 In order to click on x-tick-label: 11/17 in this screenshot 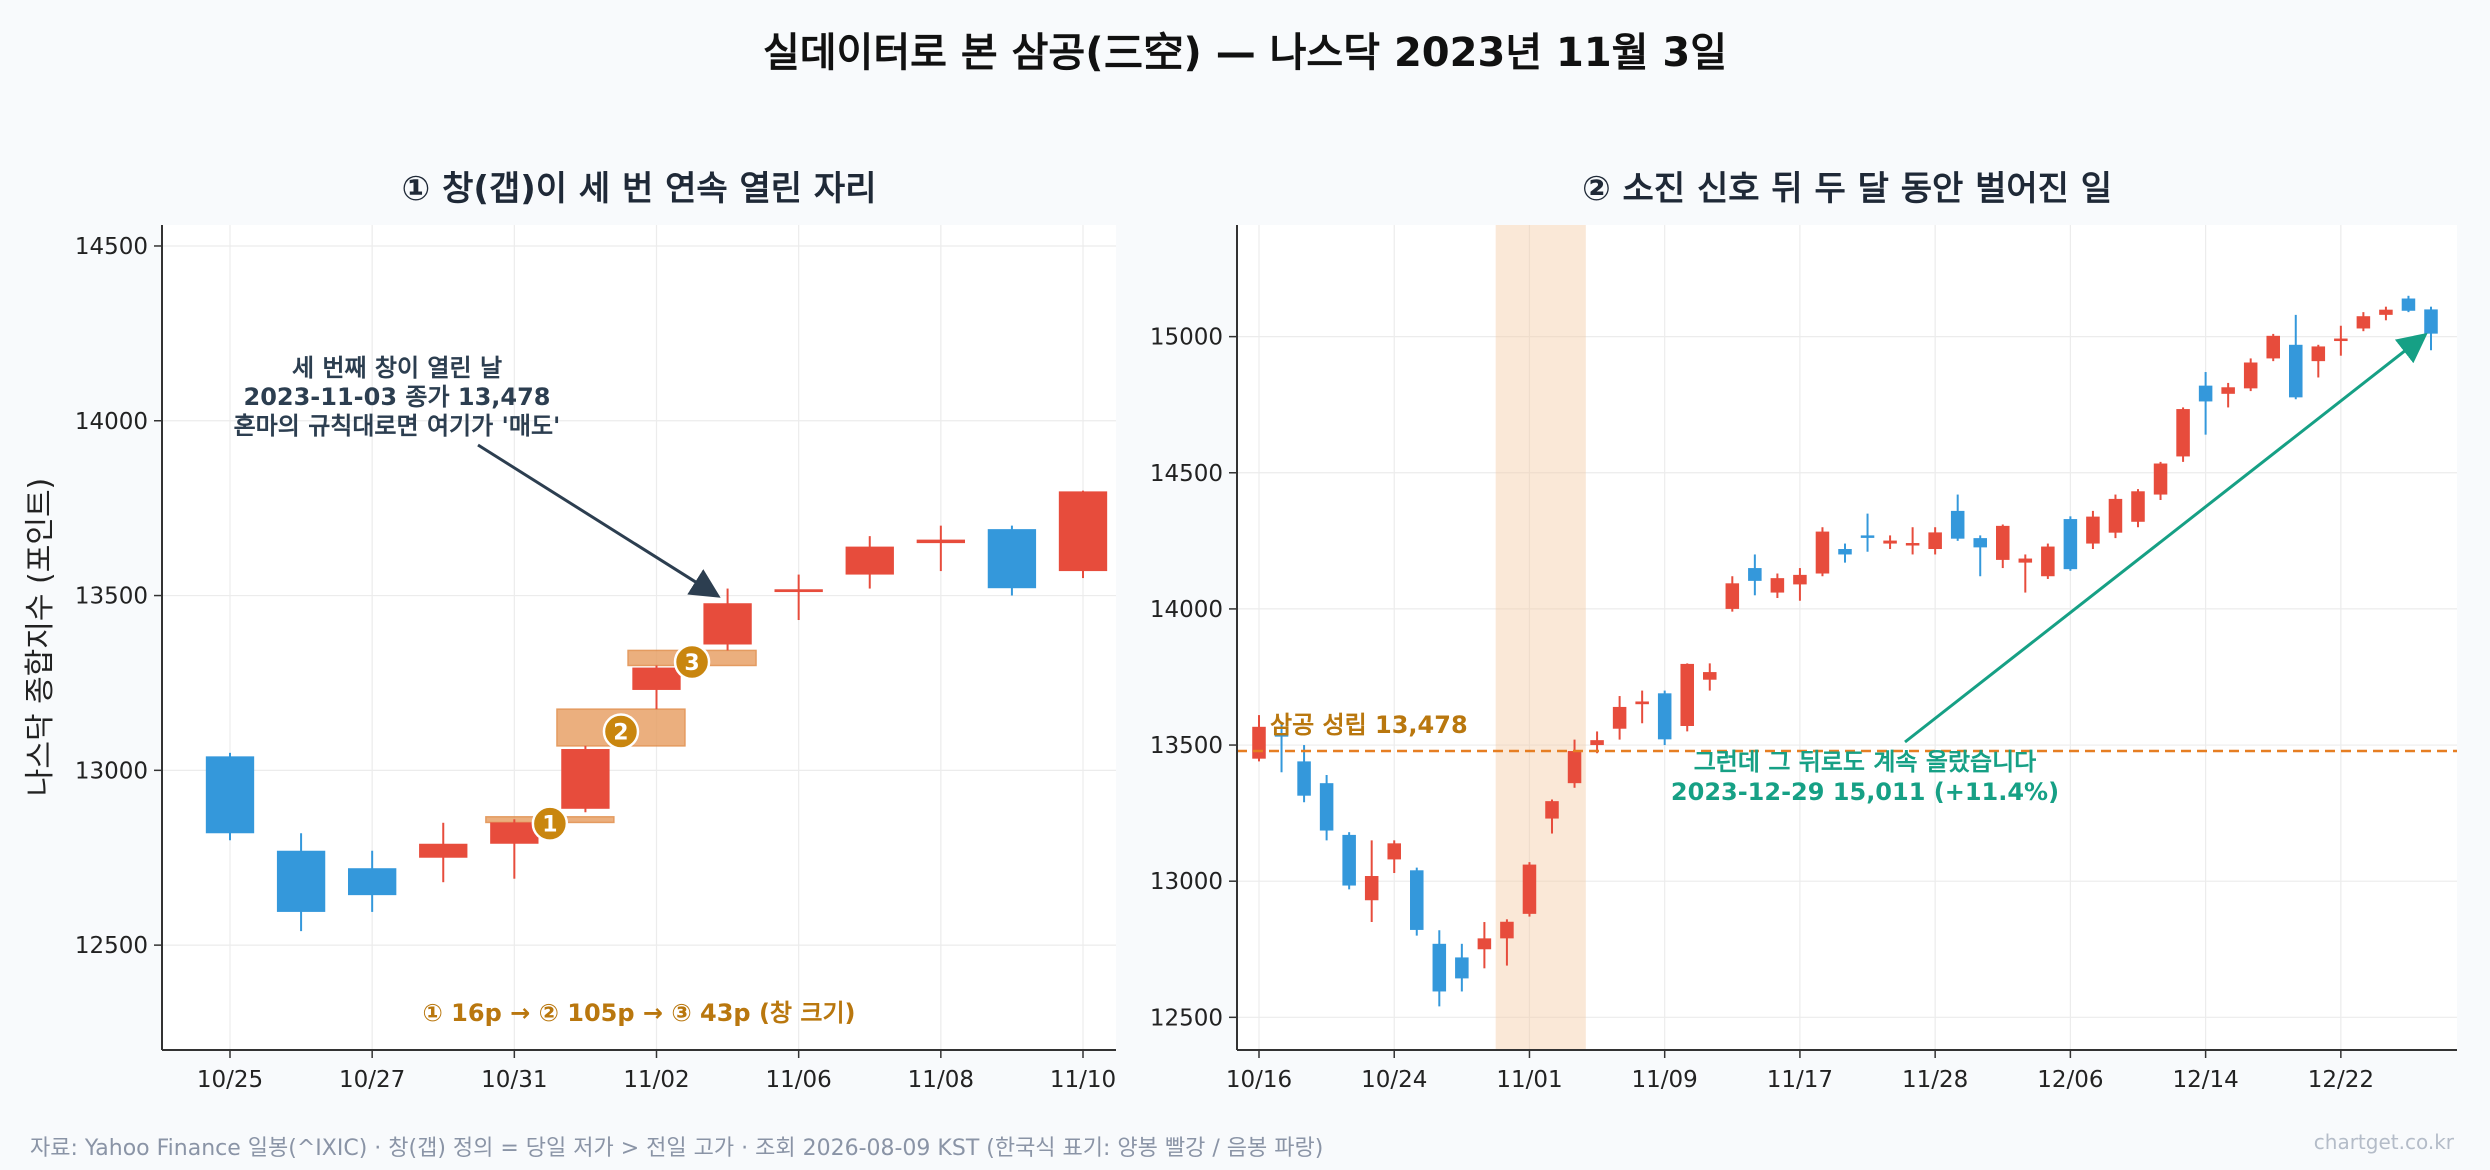, I will do `click(1800, 1080)`.